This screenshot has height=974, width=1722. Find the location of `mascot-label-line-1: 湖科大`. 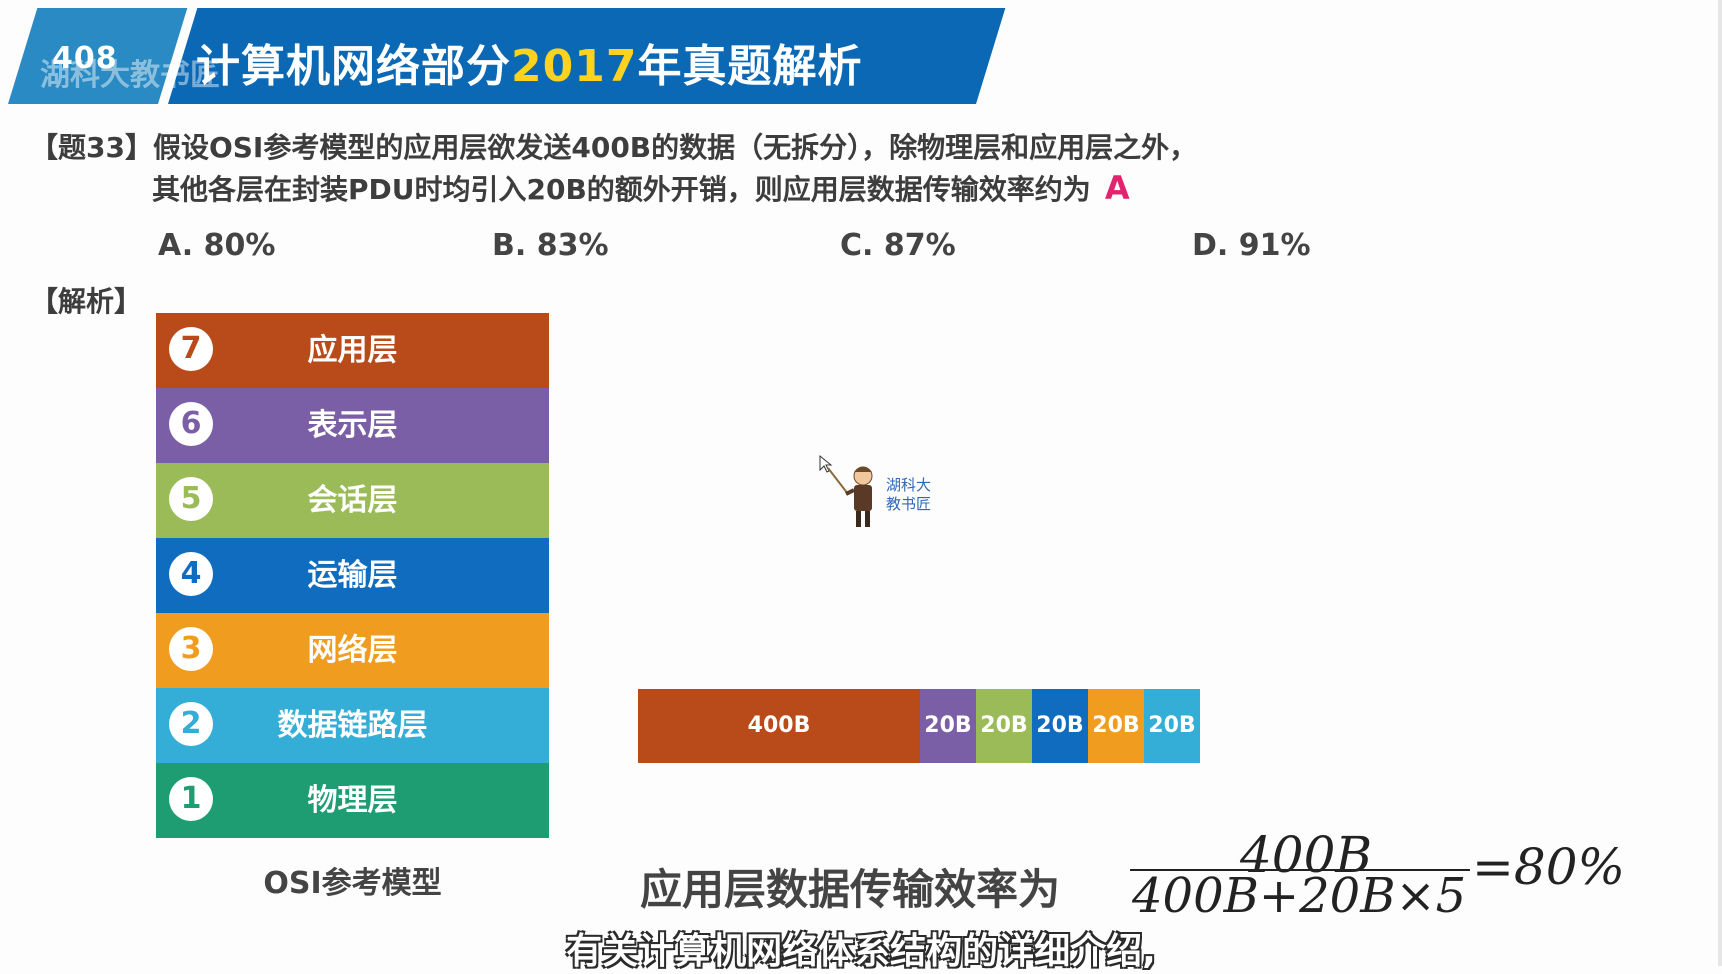

mascot-label-line-1: 湖科大 is located at coordinates (909, 485).